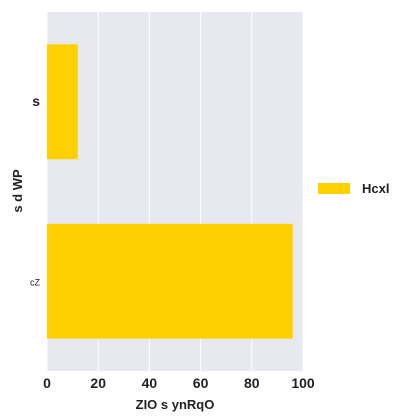 This screenshot has width=420, height=420. What do you see at coordinates (201, 383) in the screenshot?
I see `x-tick-label-3: 60` at bounding box center [201, 383].